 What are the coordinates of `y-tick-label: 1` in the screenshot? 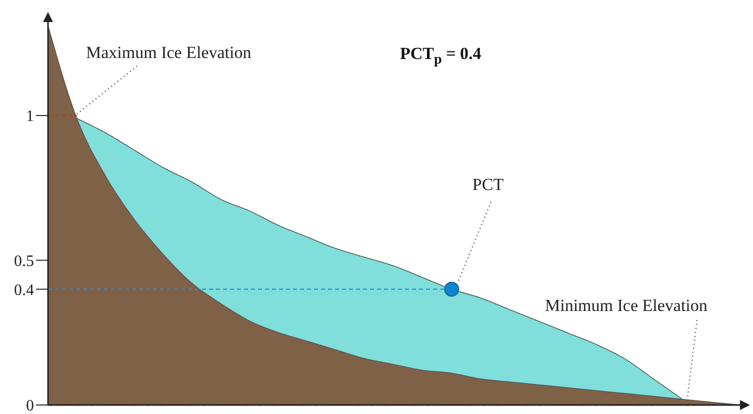 It's located at (30, 117).